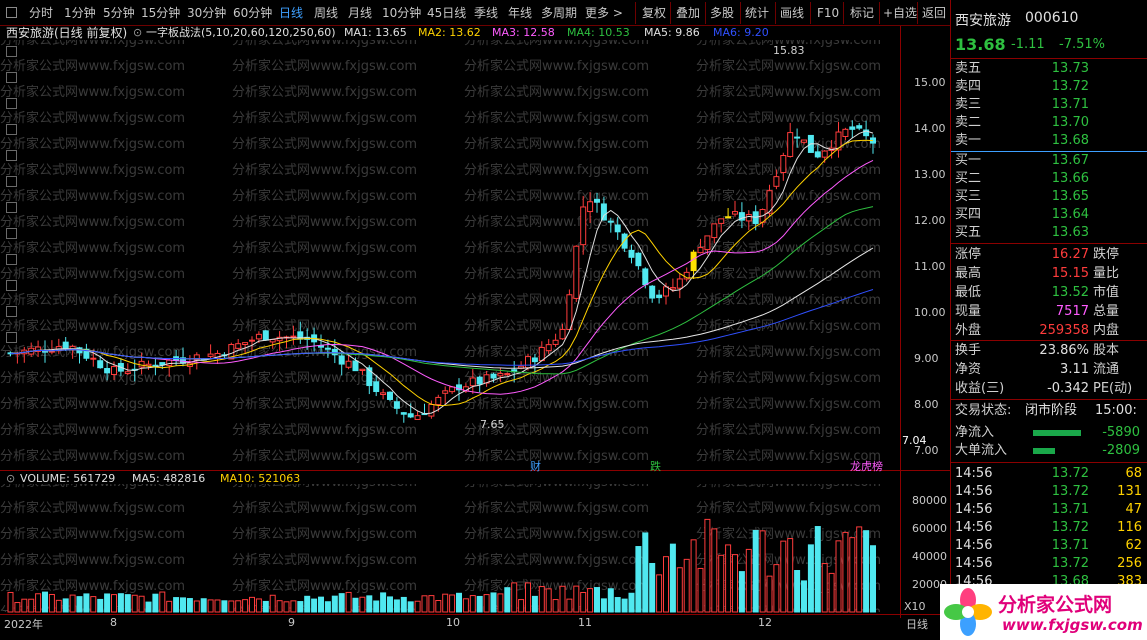  I want to click on big-order-inflow-row: 大单流入 -2809, so click(1049, 451).